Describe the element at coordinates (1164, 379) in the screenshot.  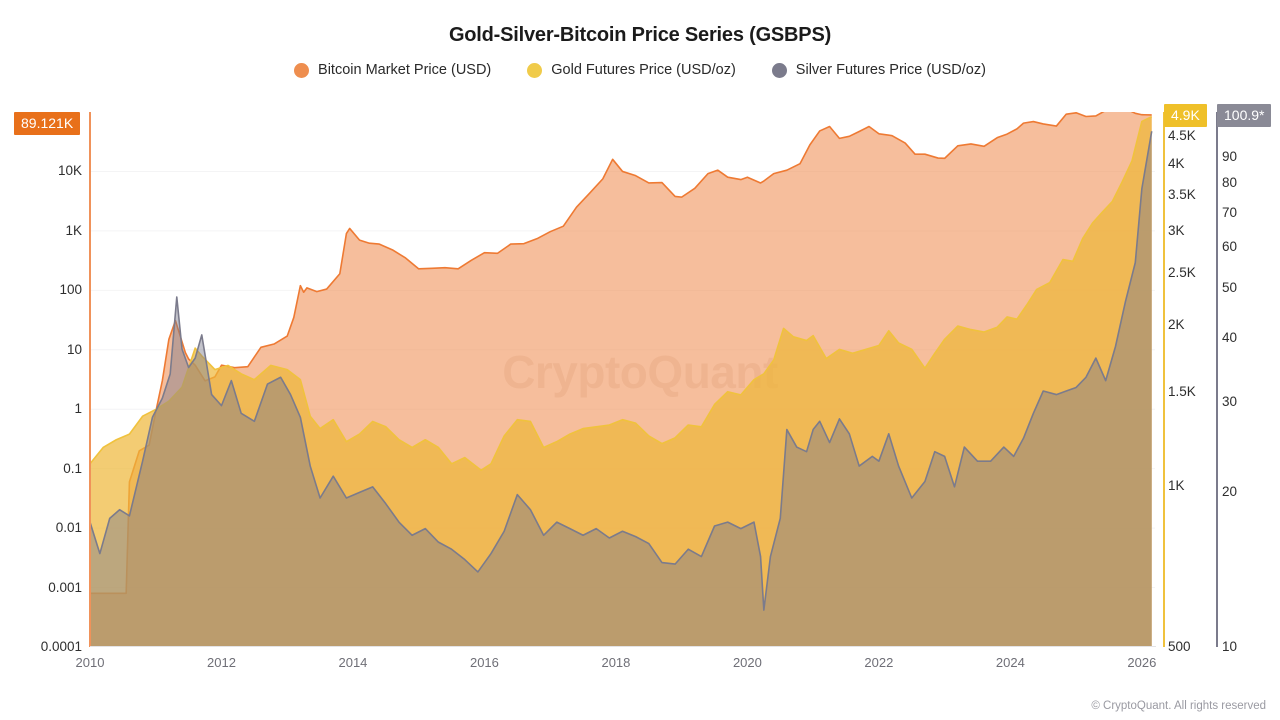
I see `axis-line-gold` at that location.